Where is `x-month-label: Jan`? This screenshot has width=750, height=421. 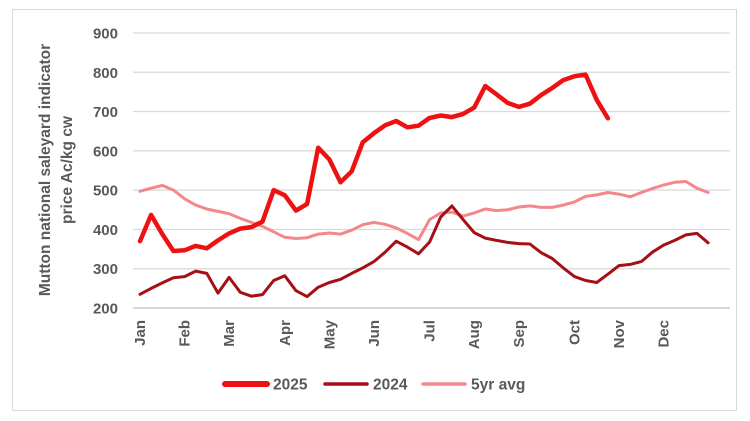
x-month-label: Jan is located at coordinates (140, 333).